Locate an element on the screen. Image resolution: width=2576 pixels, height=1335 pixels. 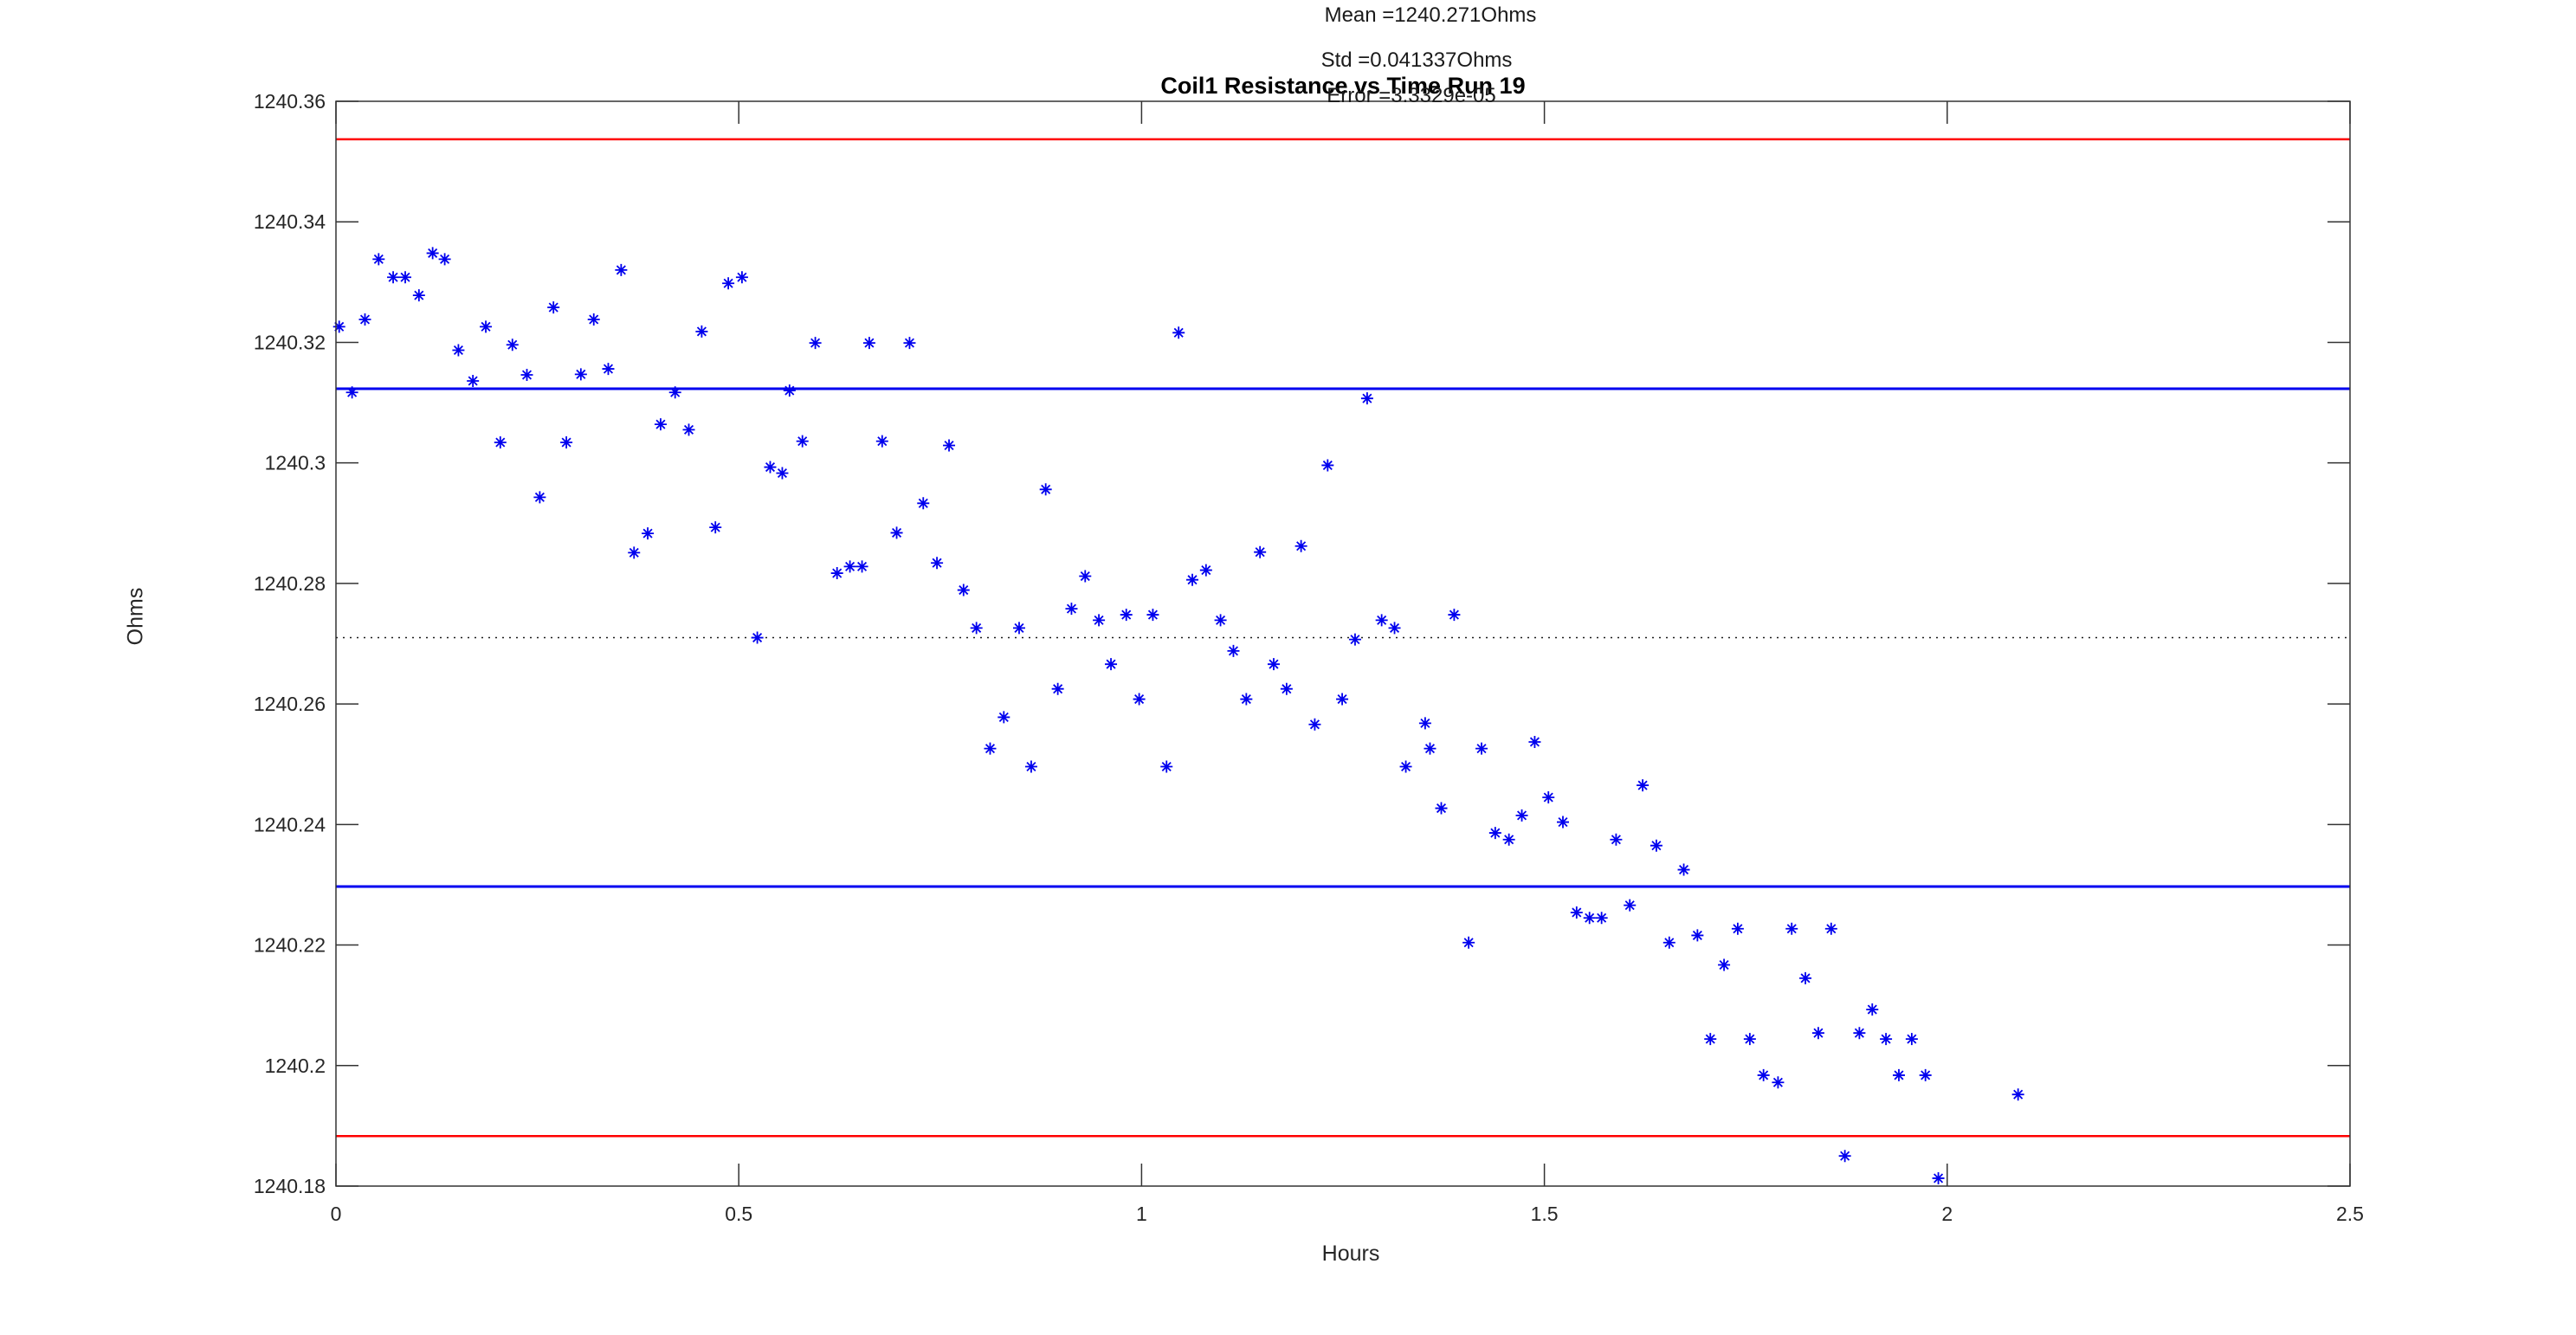
x-tick-label: 0 is located at coordinates (336, 1214).